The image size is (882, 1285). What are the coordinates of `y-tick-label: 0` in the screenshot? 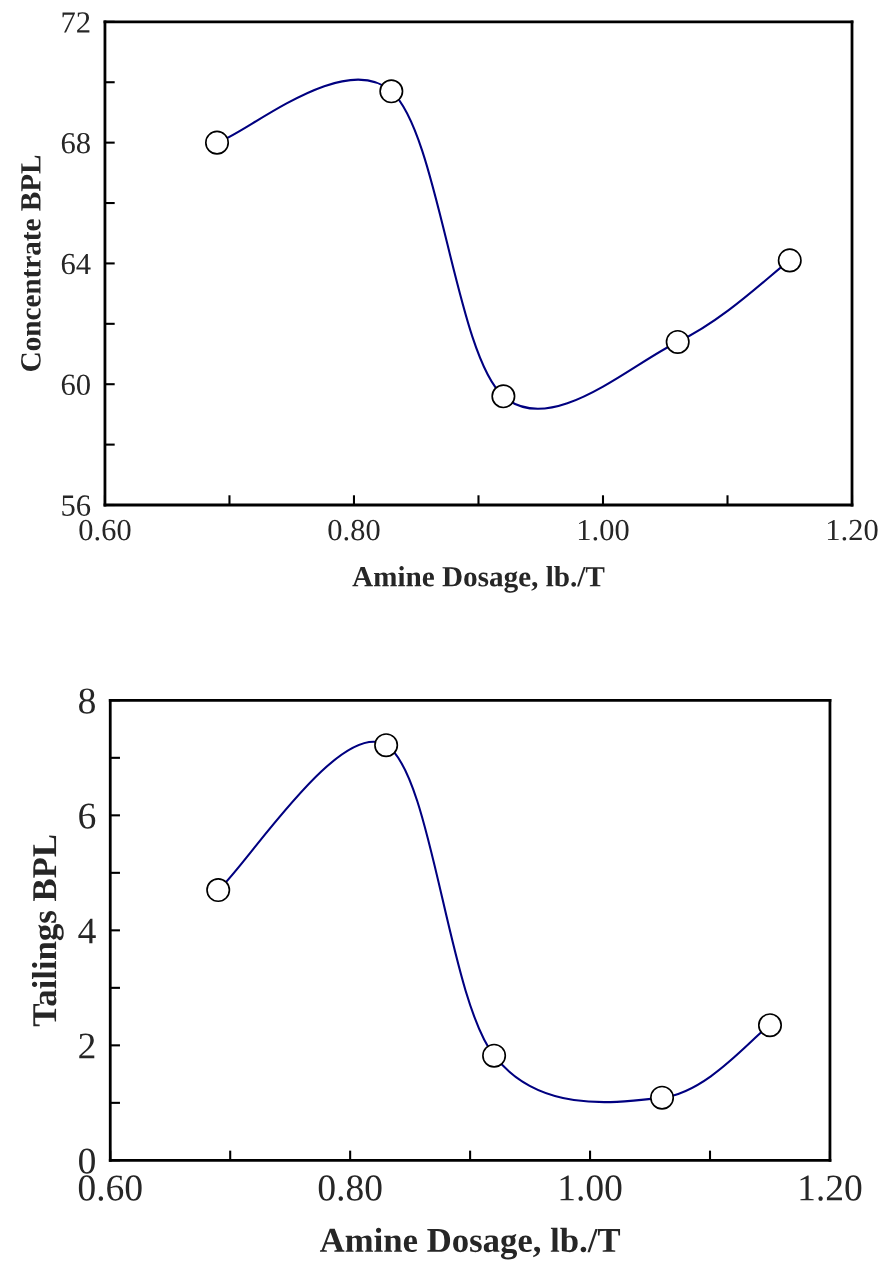 It's located at (87, 1161).